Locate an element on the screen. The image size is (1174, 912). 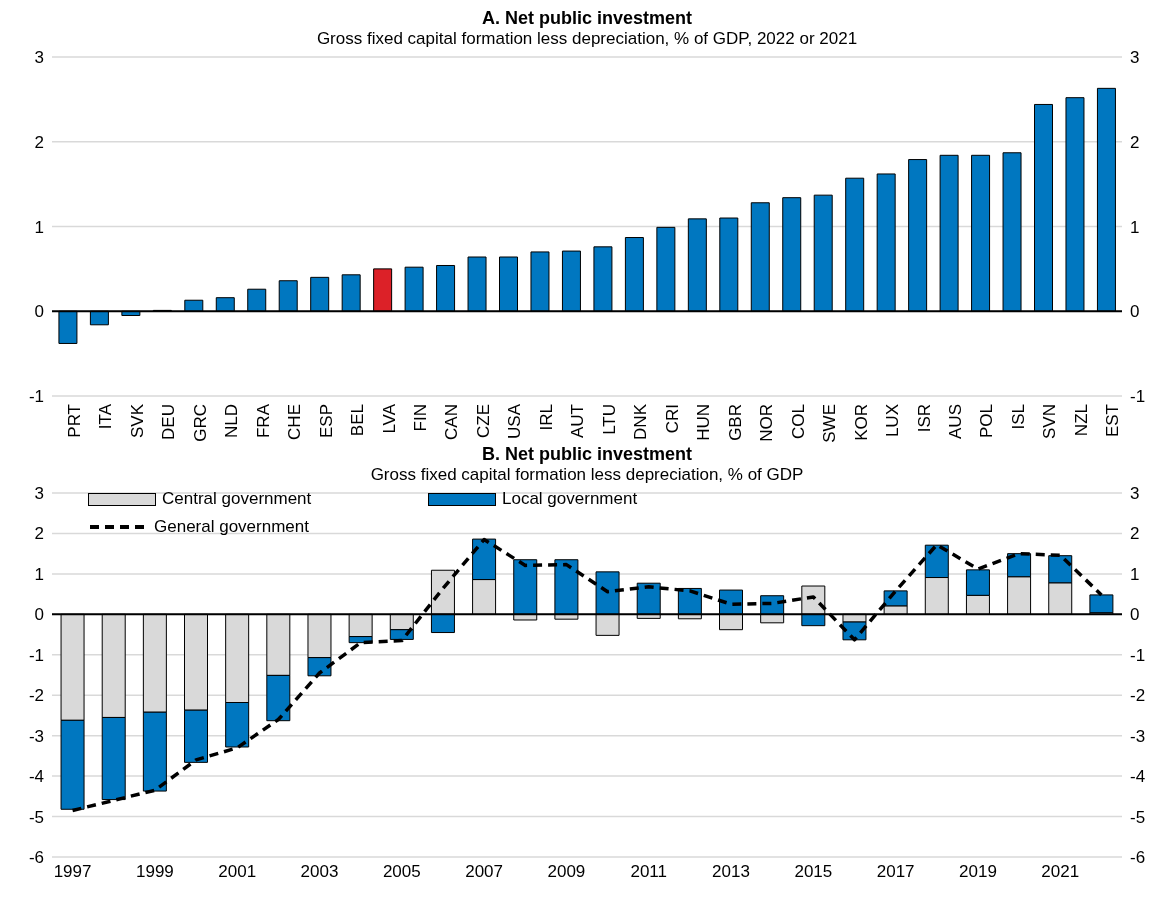
x-tick-label: CHE is located at coordinates (295, 422).